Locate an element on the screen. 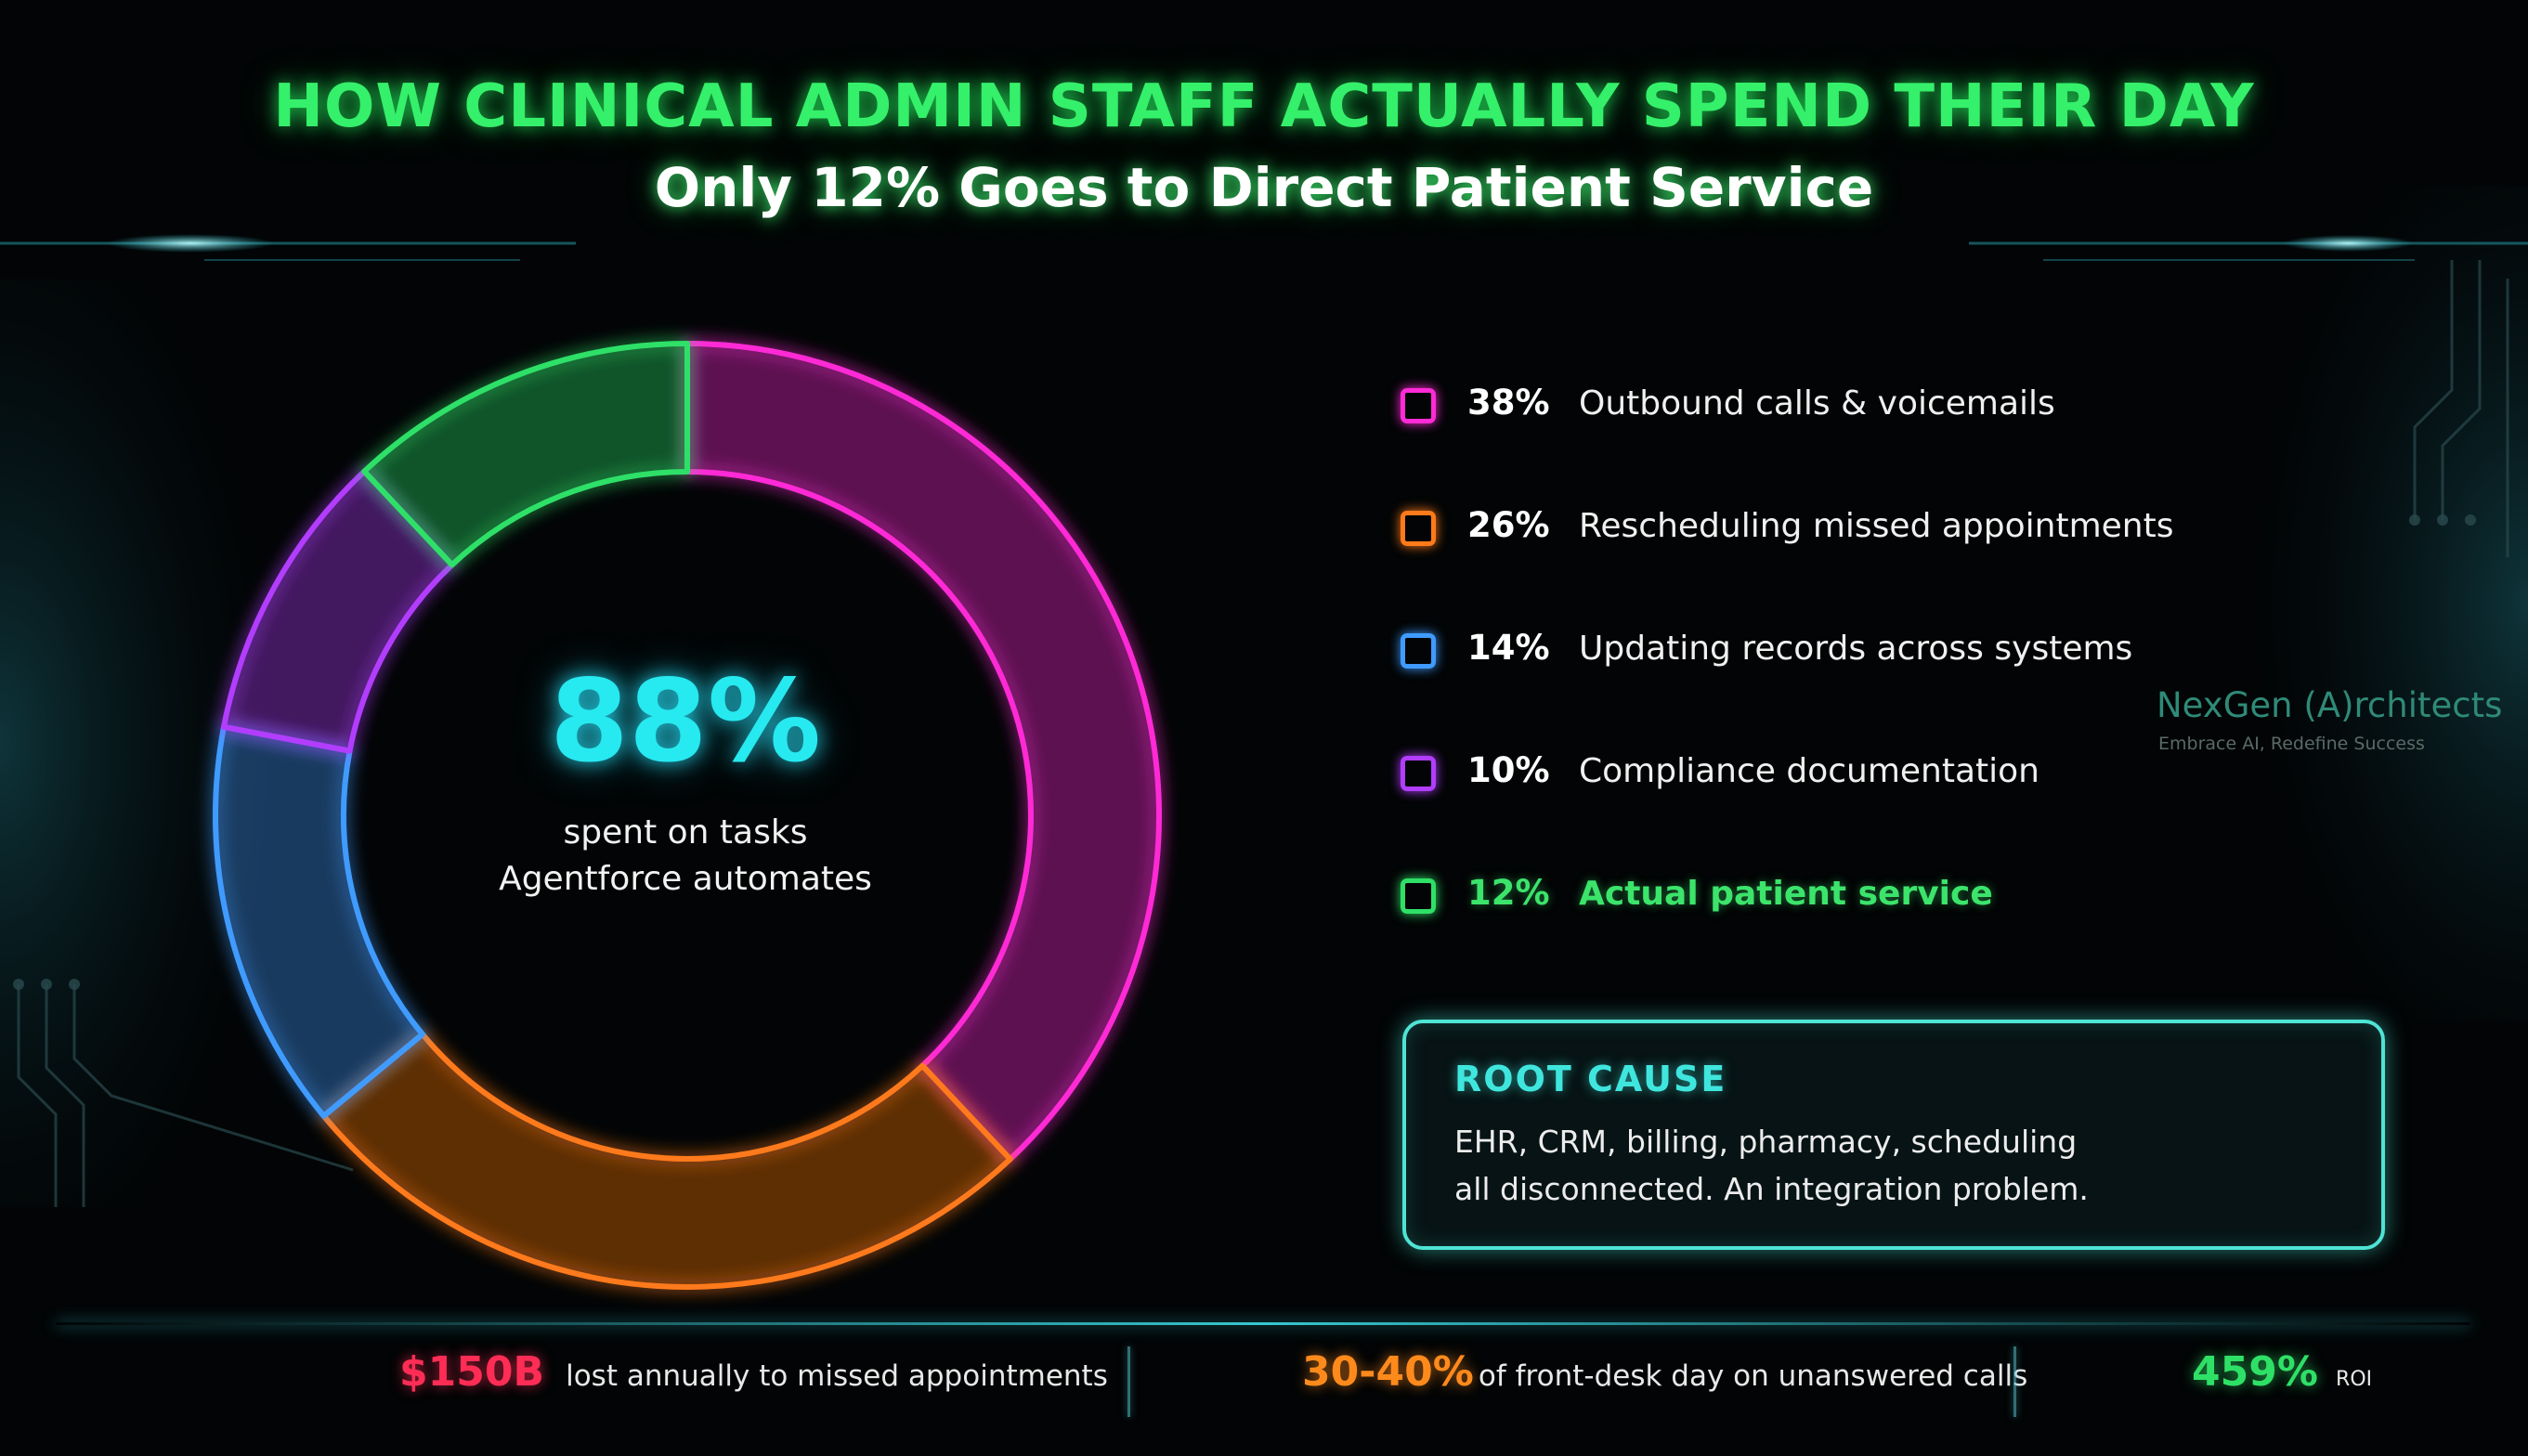 The height and width of the screenshot is (1456, 2528). stat-text: lost annually to missed appointments is located at coordinates (837, 1376).